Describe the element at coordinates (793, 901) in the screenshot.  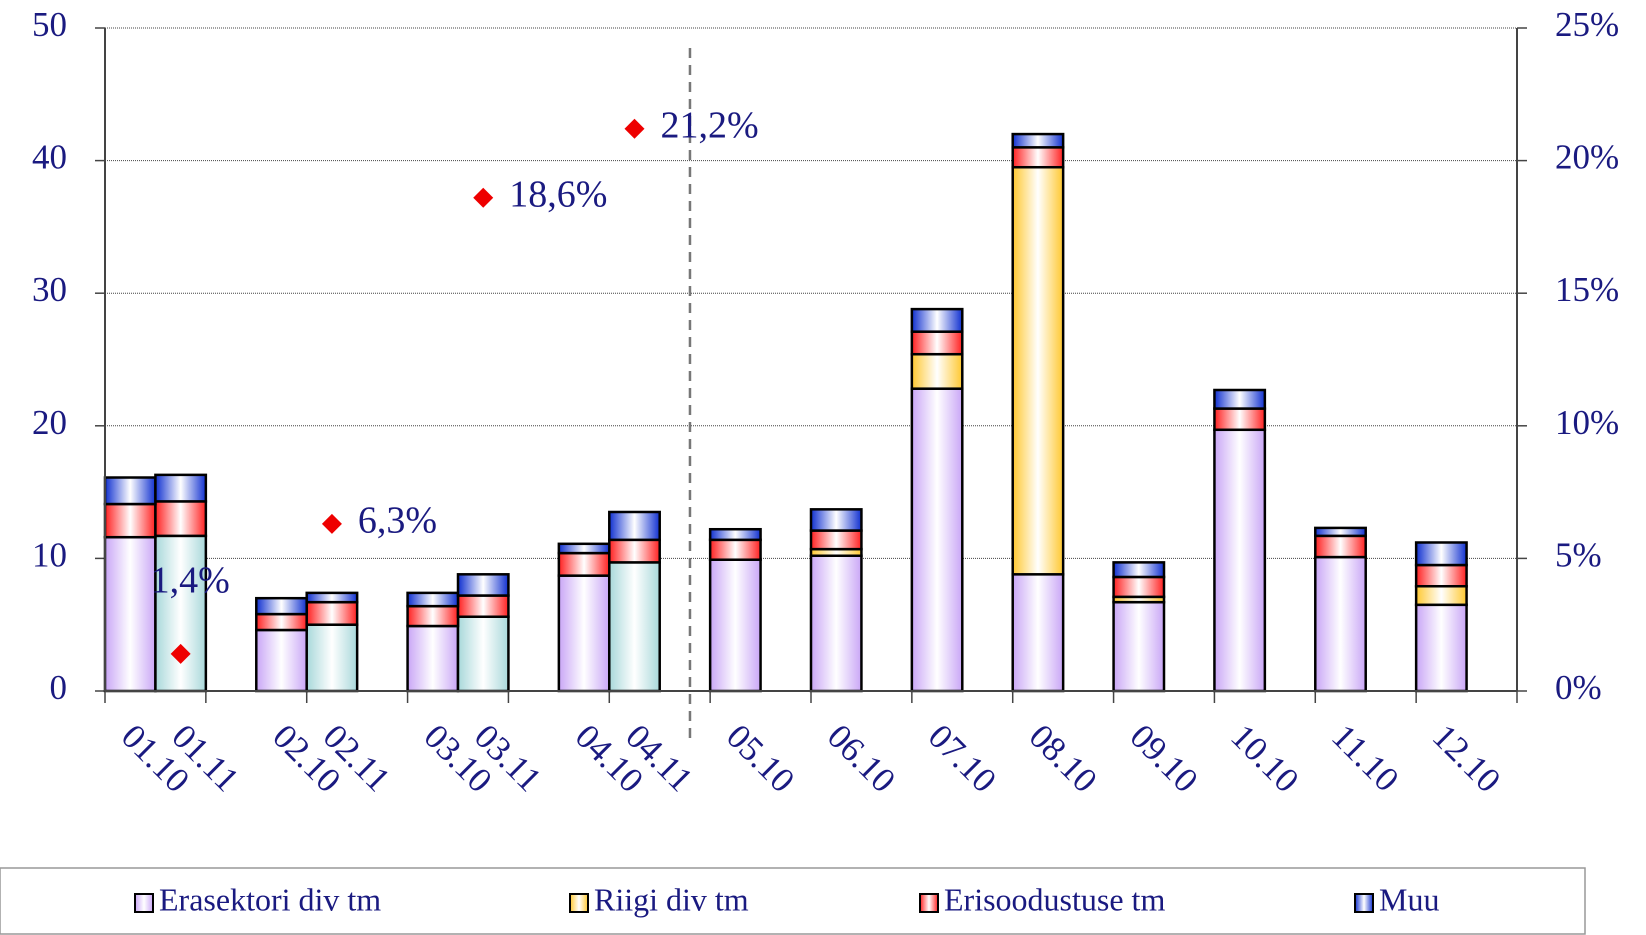
I see `legend-box` at that location.